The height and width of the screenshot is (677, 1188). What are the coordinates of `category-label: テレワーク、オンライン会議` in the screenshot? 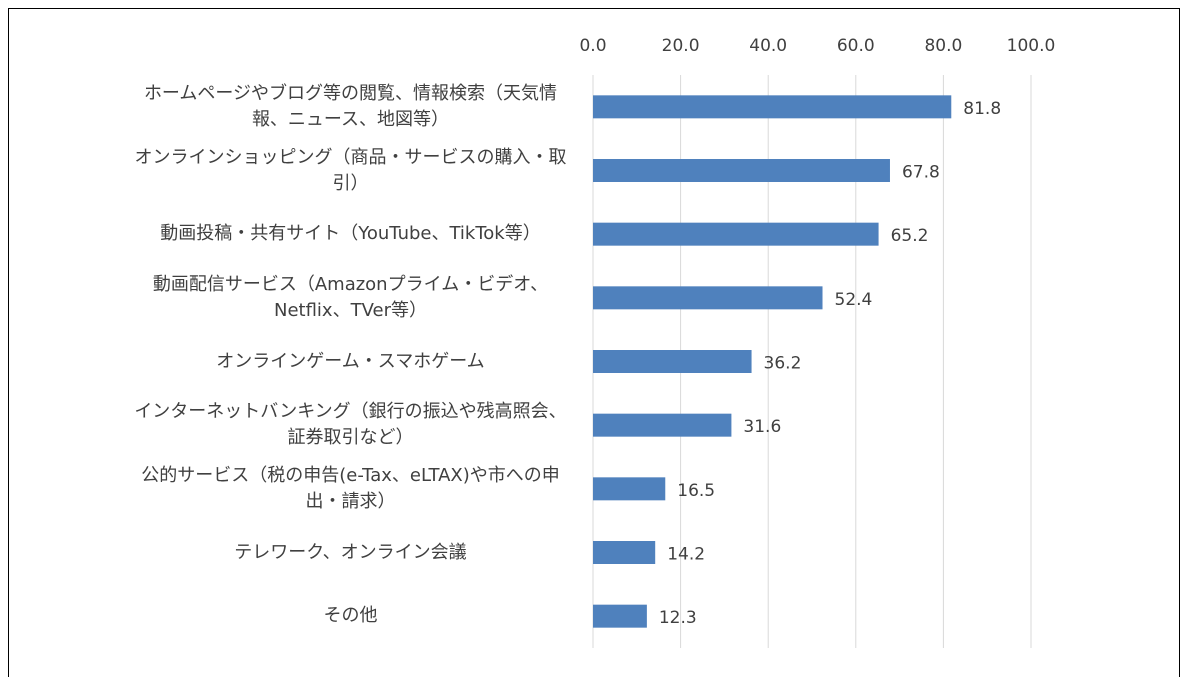 It's located at (350, 552).